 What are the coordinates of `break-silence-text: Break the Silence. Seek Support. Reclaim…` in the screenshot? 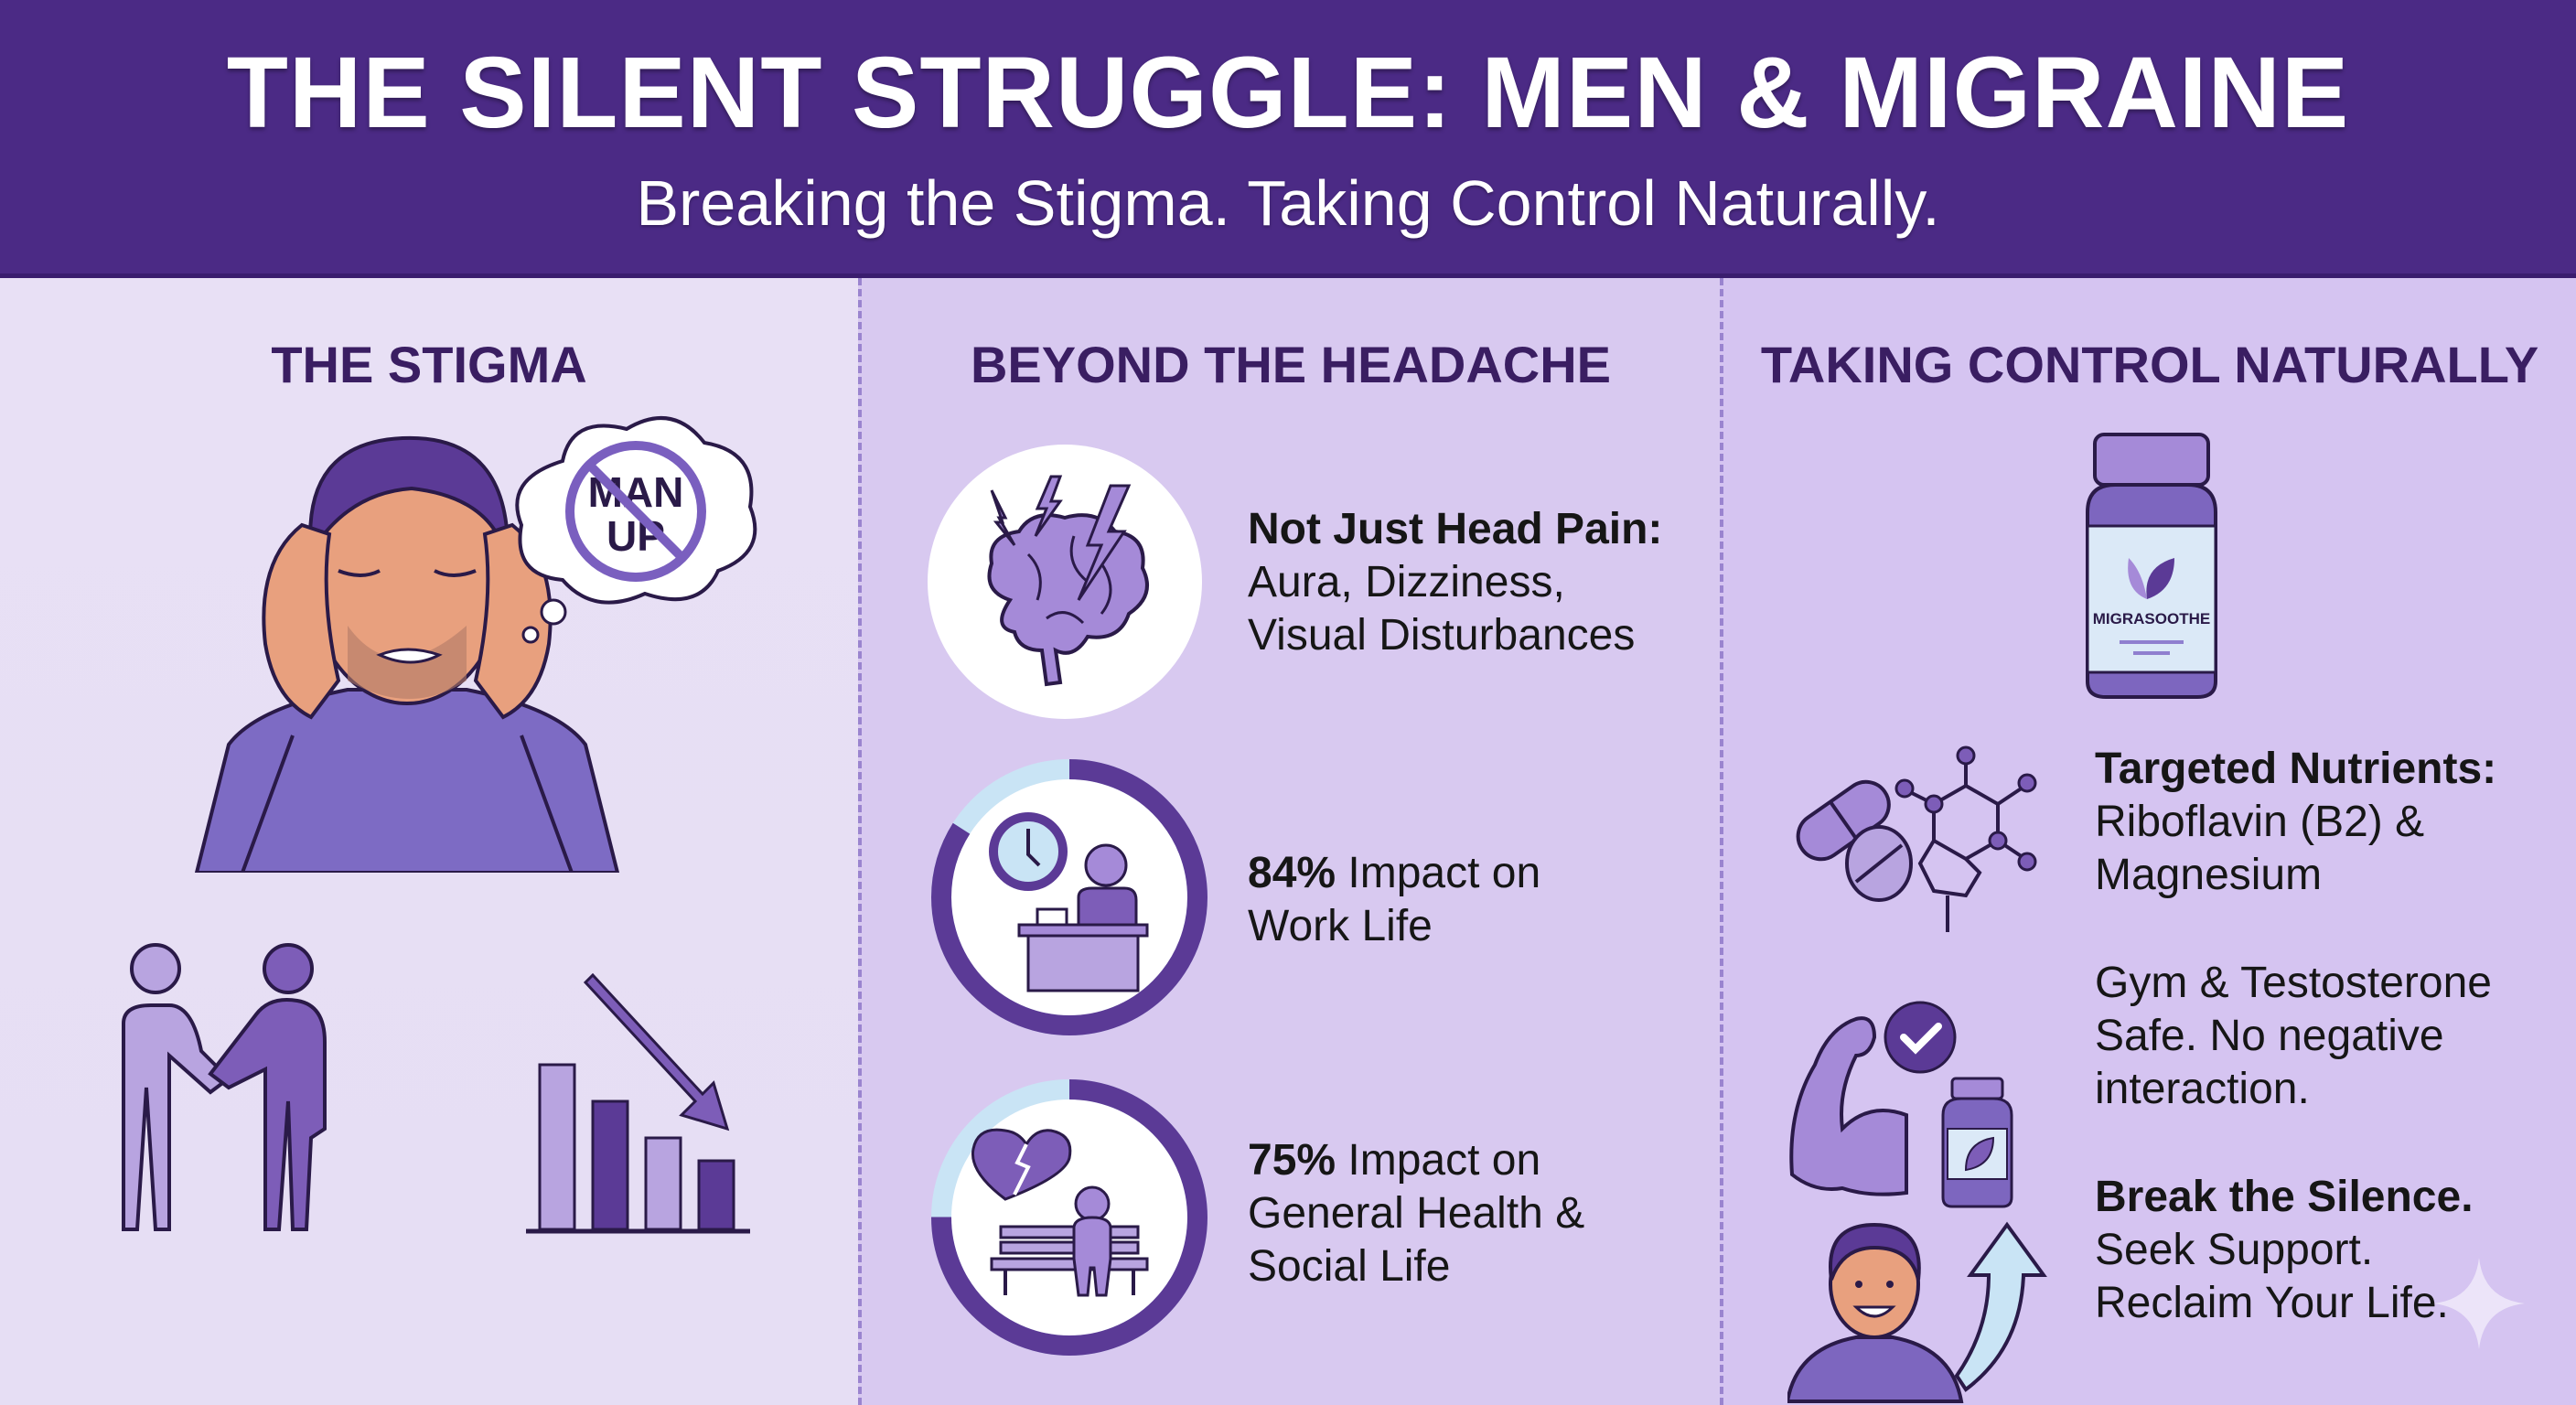 It's located at (2285, 1250).